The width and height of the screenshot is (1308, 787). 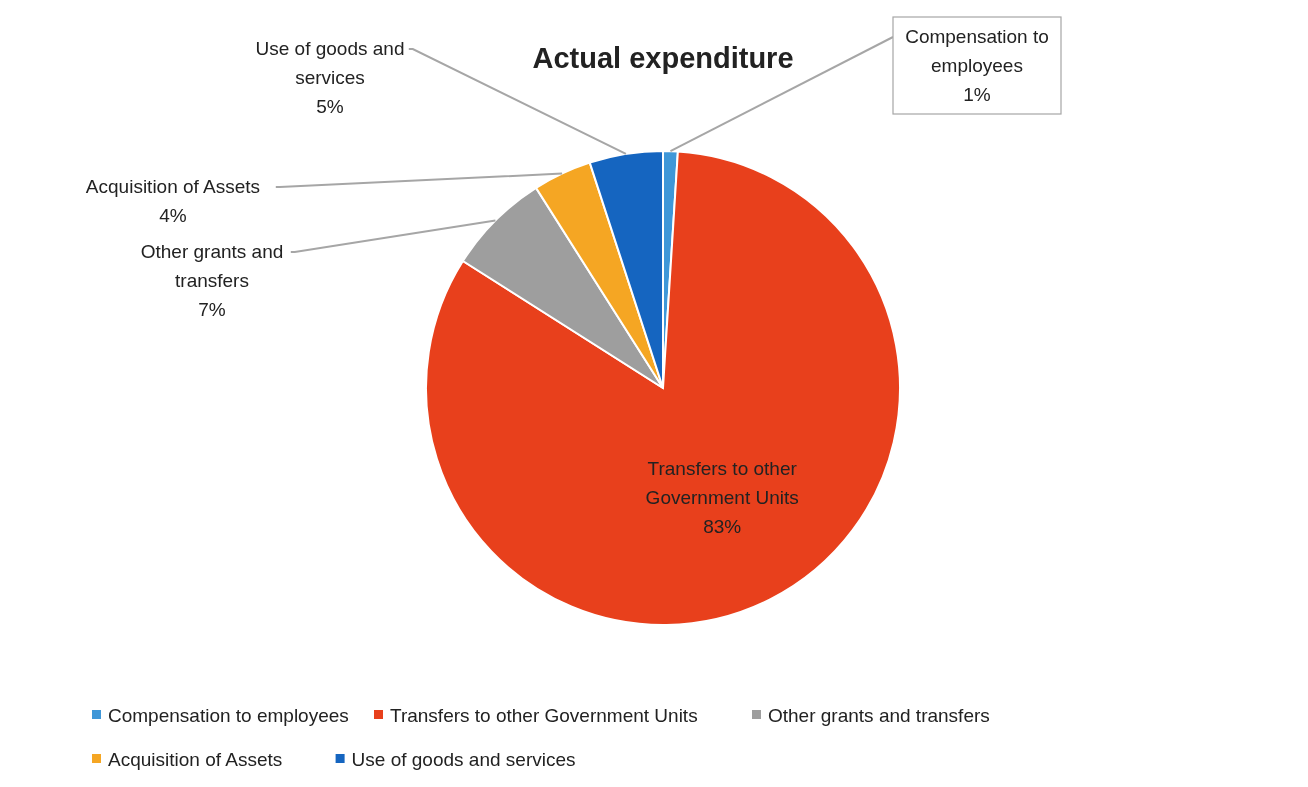 What do you see at coordinates (330, 63) in the screenshot?
I see `slice-label: Use of goods and services` at bounding box center [330, 63].